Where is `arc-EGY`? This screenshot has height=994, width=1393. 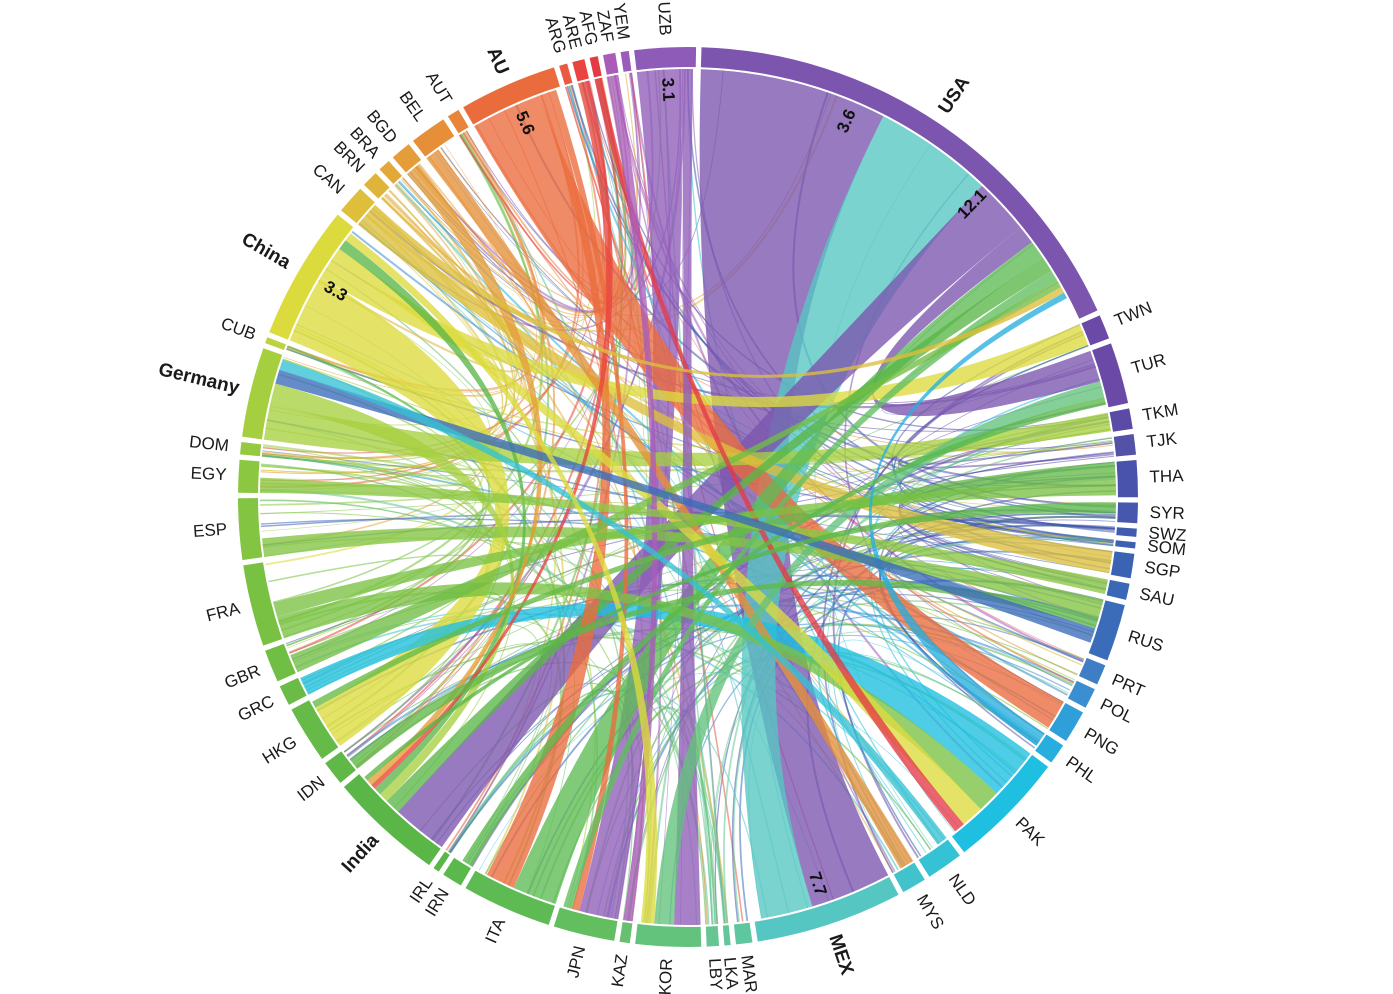 arc-EGY is located at coordinates (249, 476).